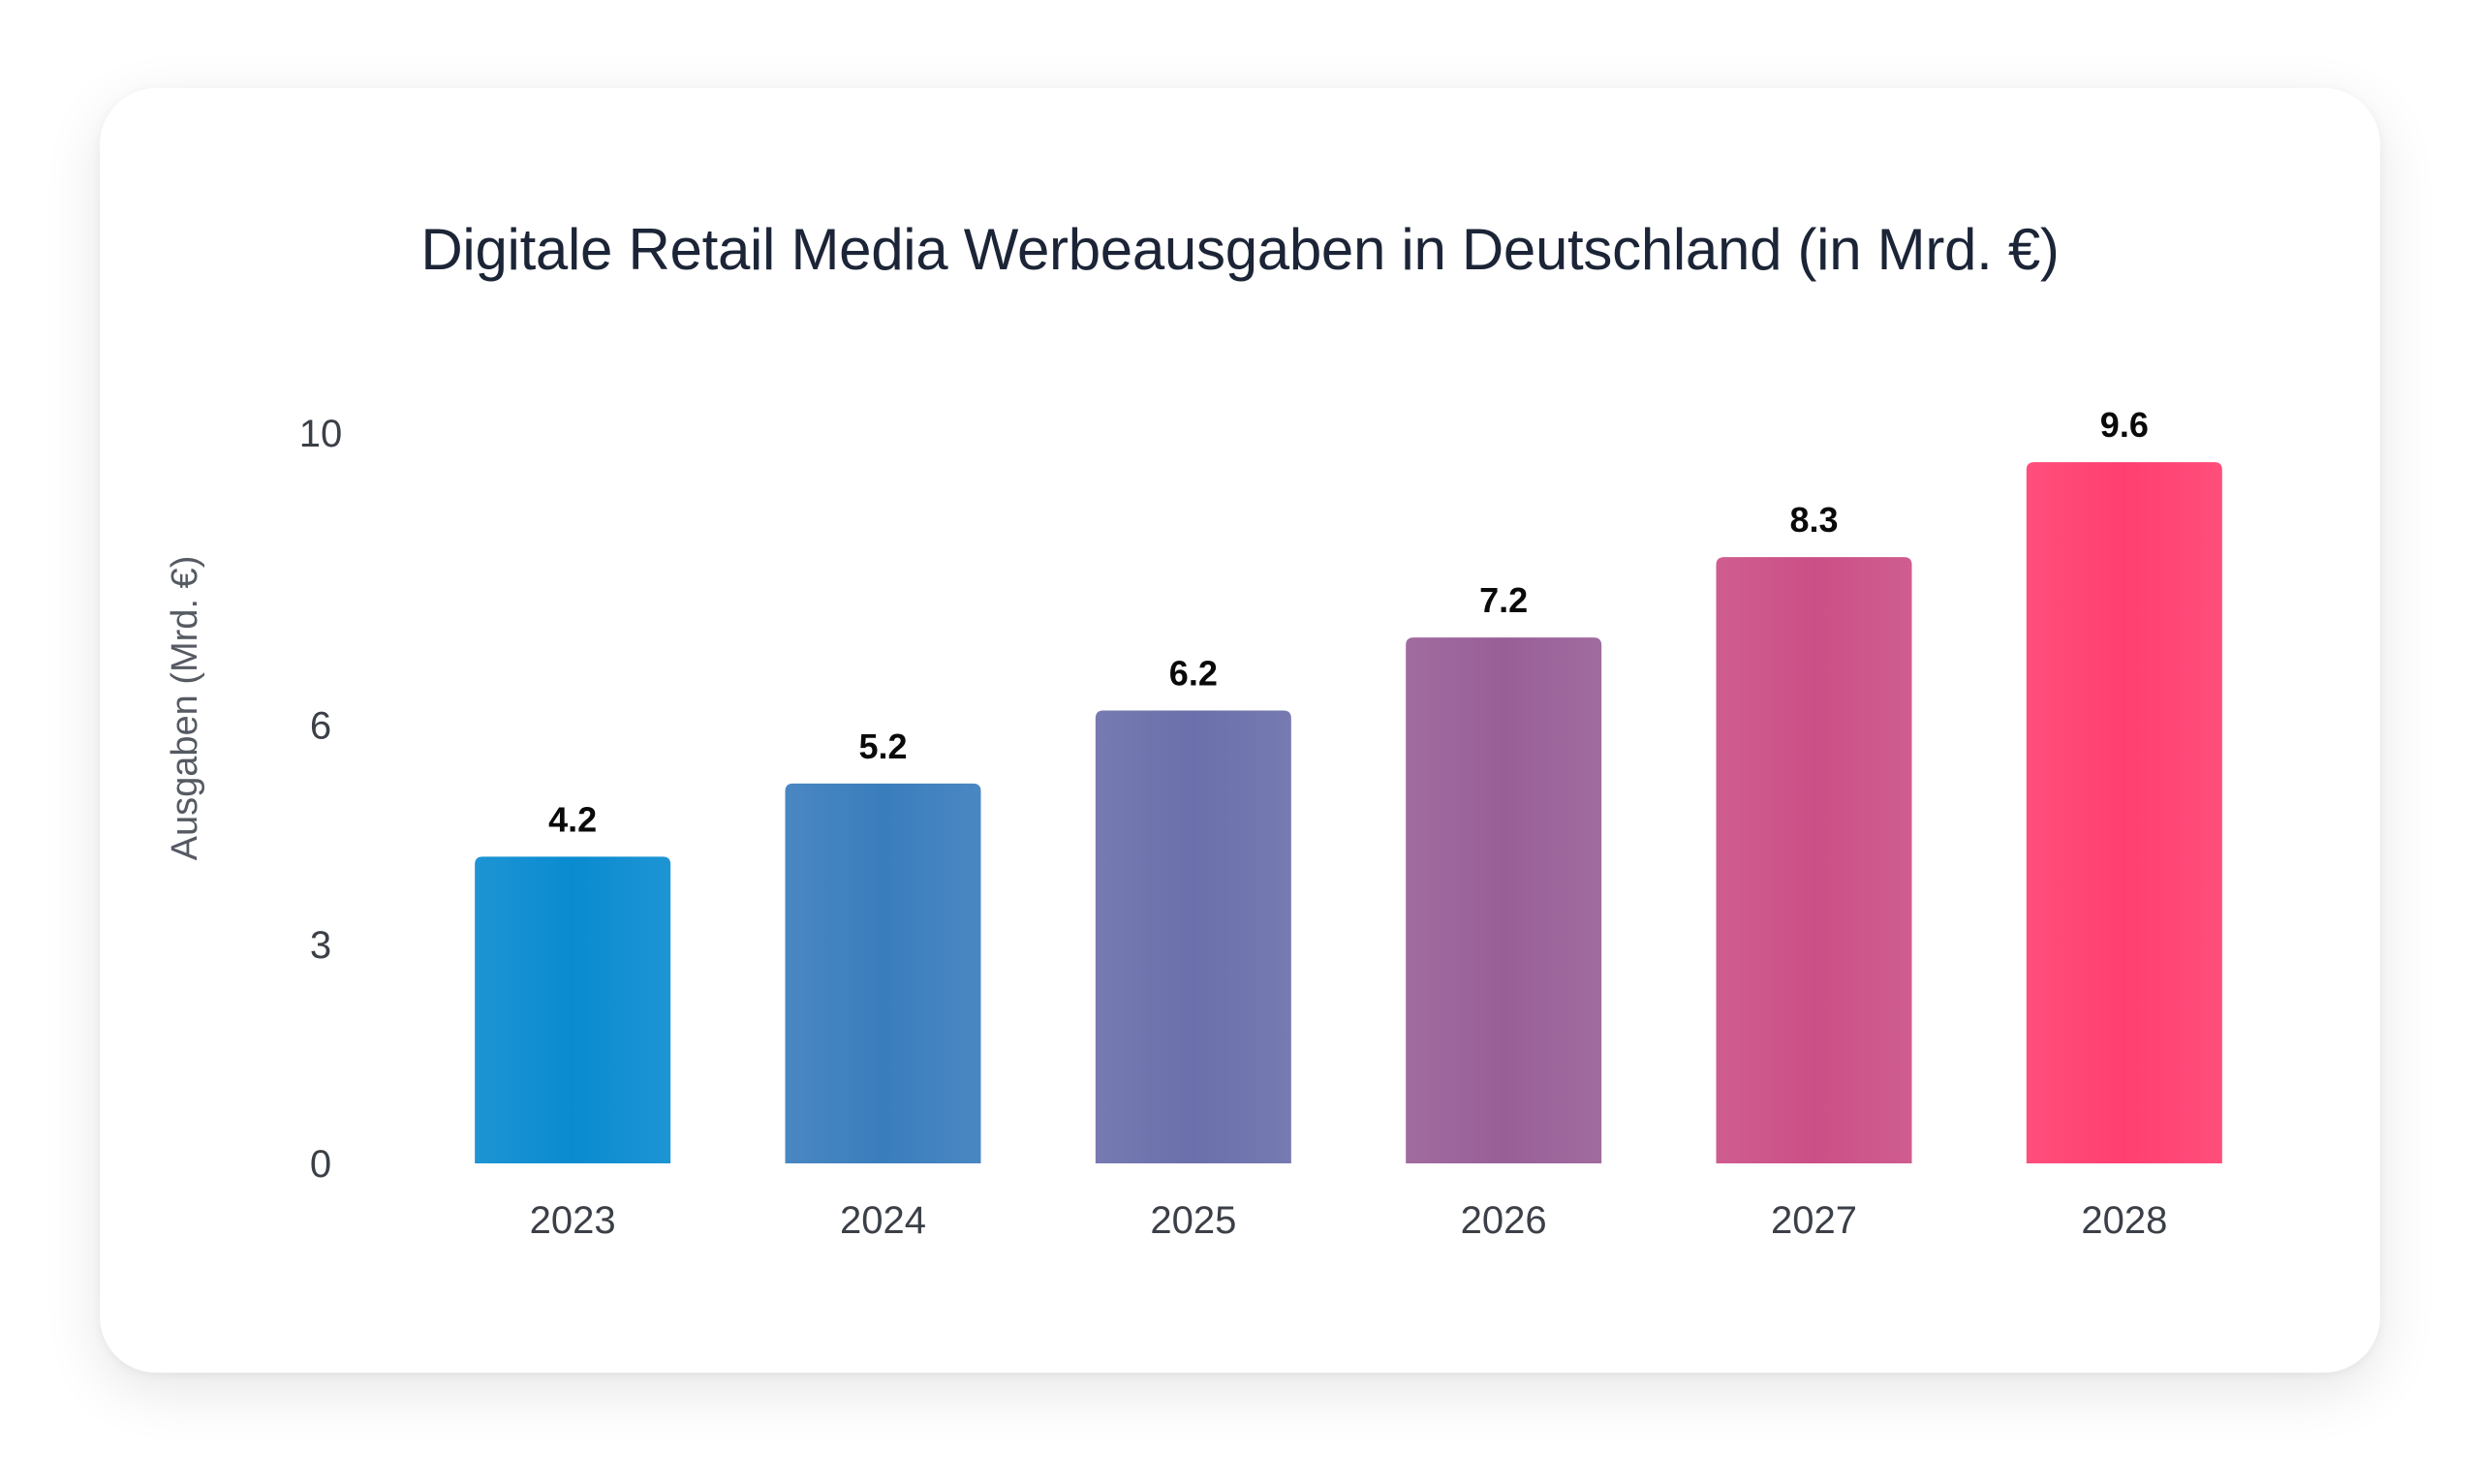  Describe the element at coordinates (2124, 812) in the screenshot. I see `bar-2028` at that location.